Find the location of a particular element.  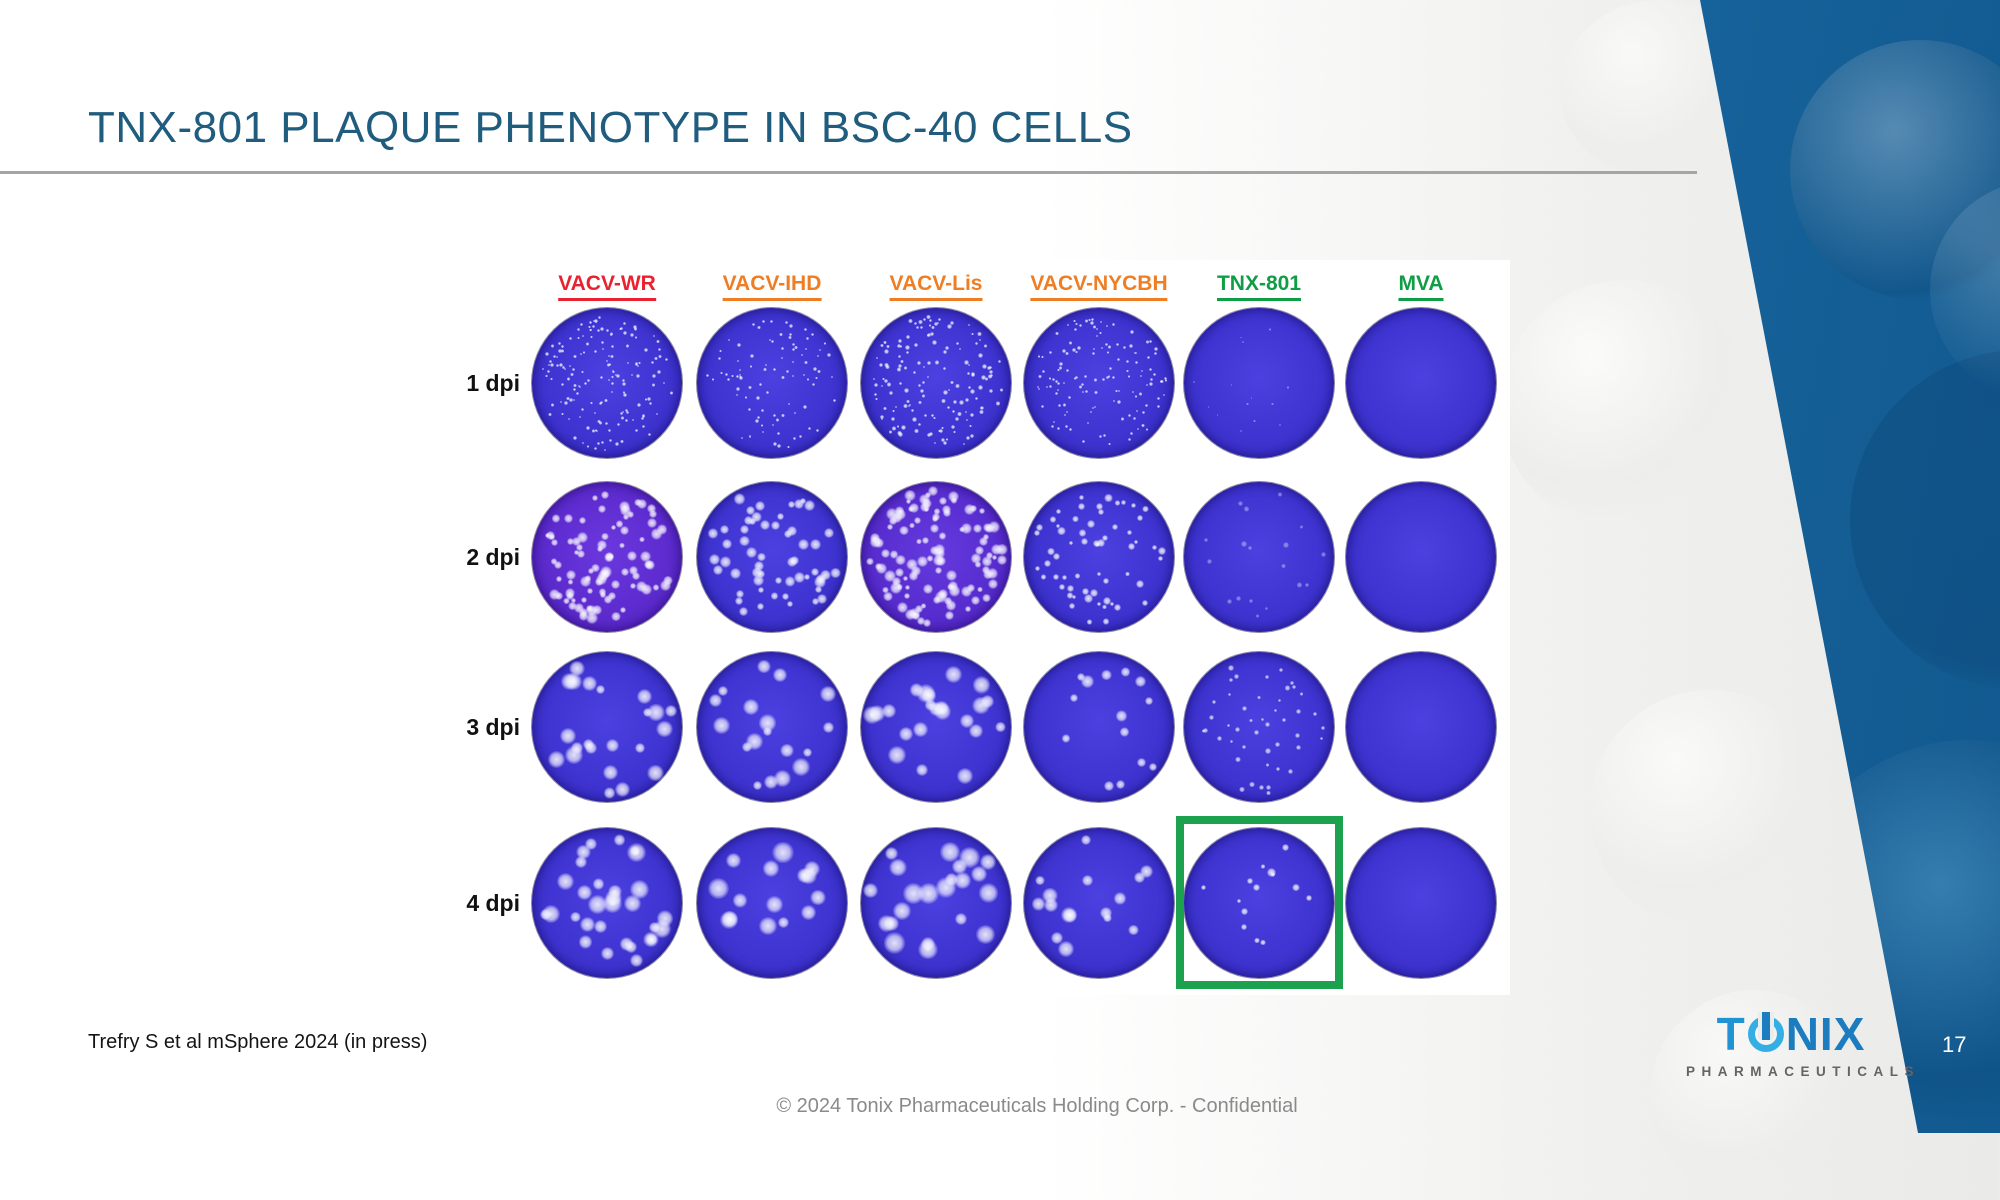

well-tnx-801-3dpi is located at coordinates (1259, 727).